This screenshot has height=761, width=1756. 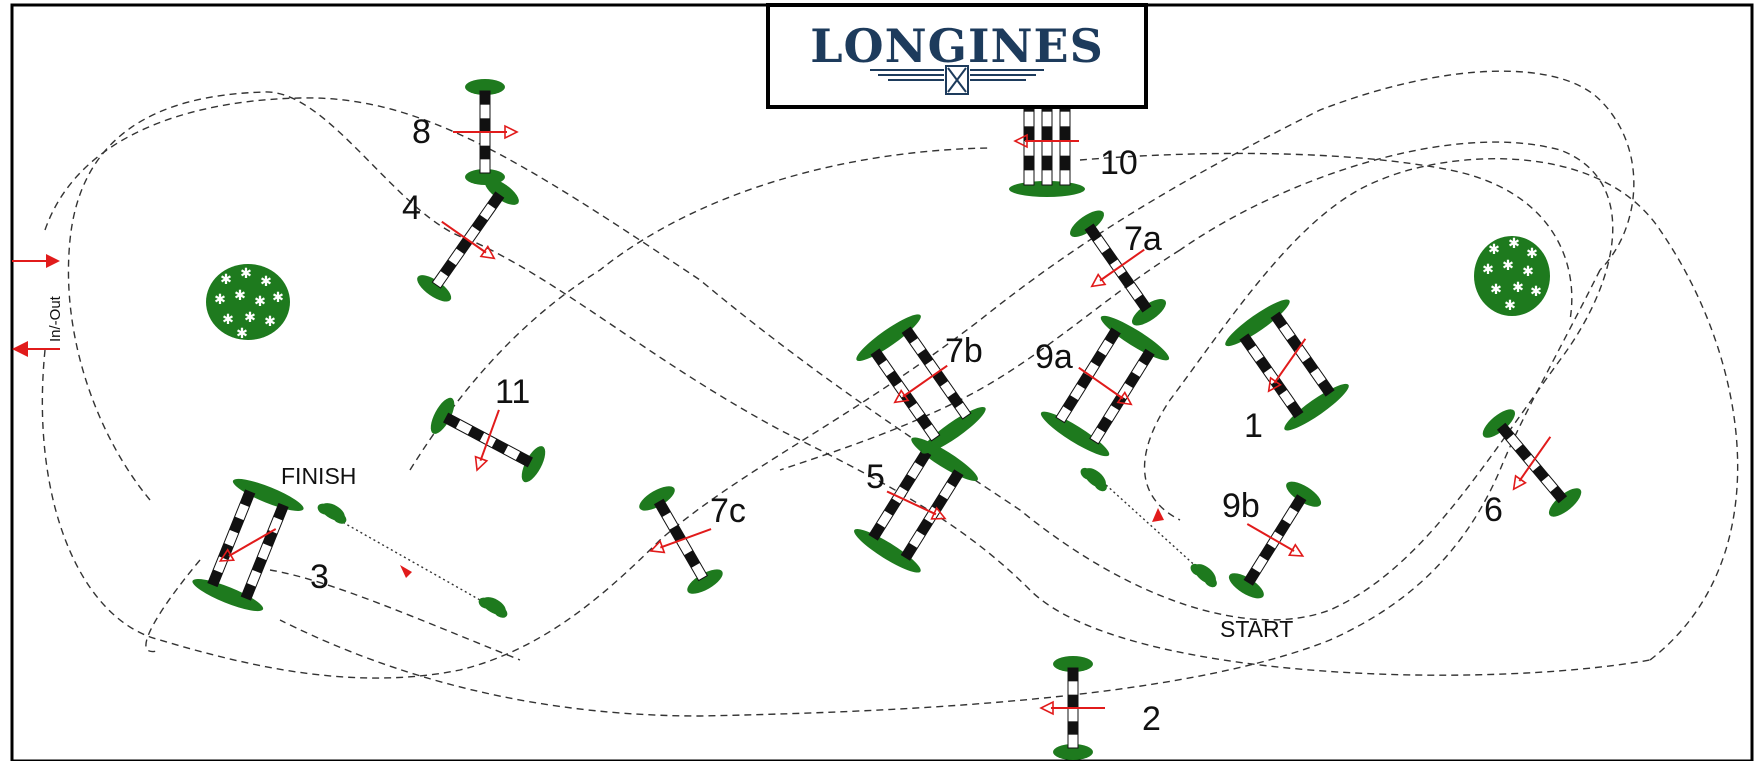 What do you see at coordinates (421, 132) in the screenshot?
I see `fence-number: 8` at bounding box center [421, 132].